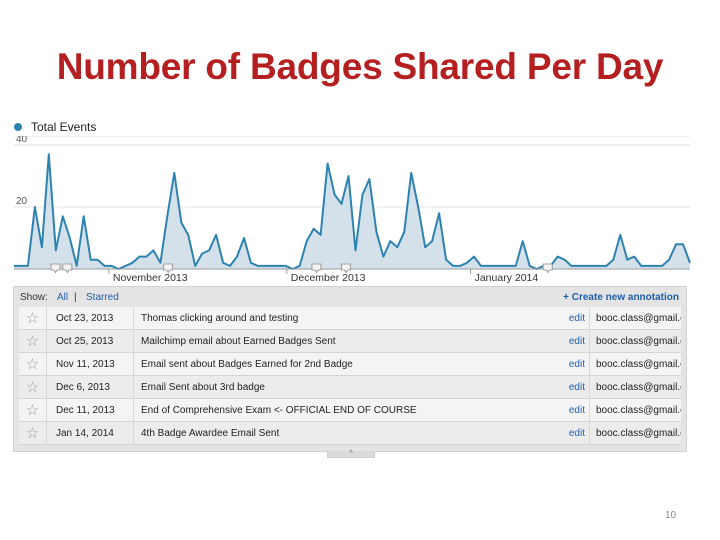  Describe the element at coordinates (621, 297) in the screenshot. I see `create-annotation-link: + Create new annotation` at that location.